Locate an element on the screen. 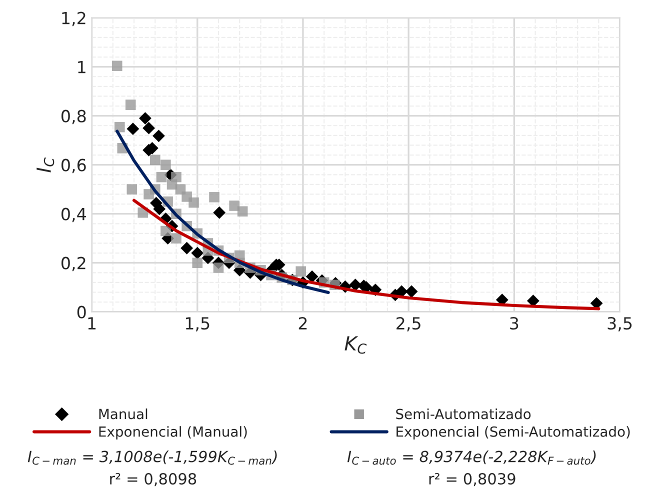 This screenshot has height=495, width=665. x-tick-label: 1,5 is located at coordinates (198, 324).